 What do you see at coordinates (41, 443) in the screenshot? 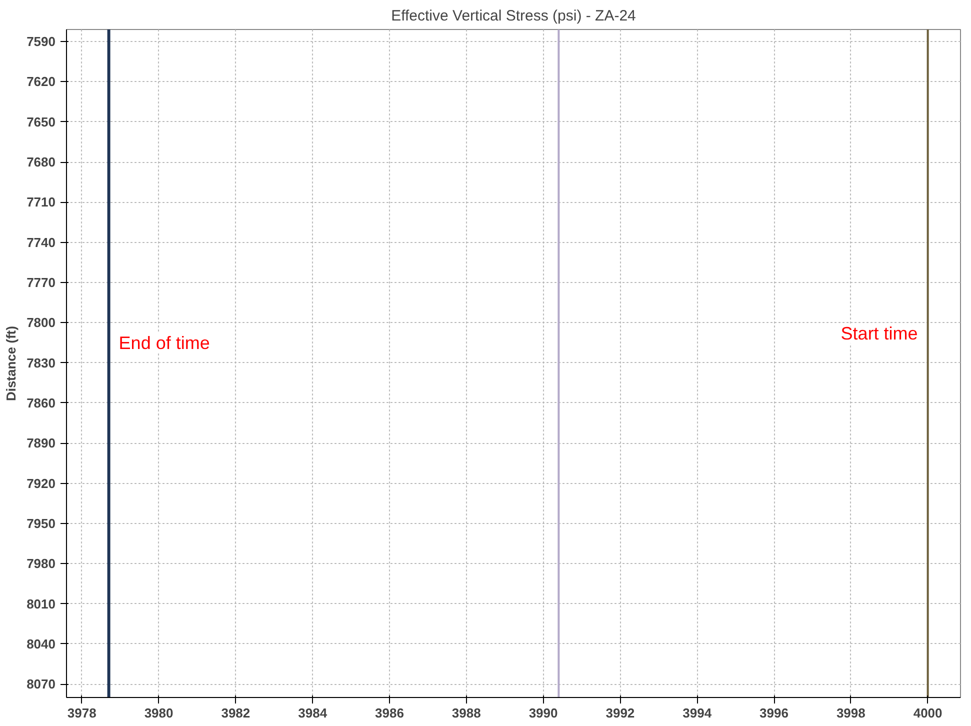
I see `y-tick-label: 7890` at bounding box center [41, 443].